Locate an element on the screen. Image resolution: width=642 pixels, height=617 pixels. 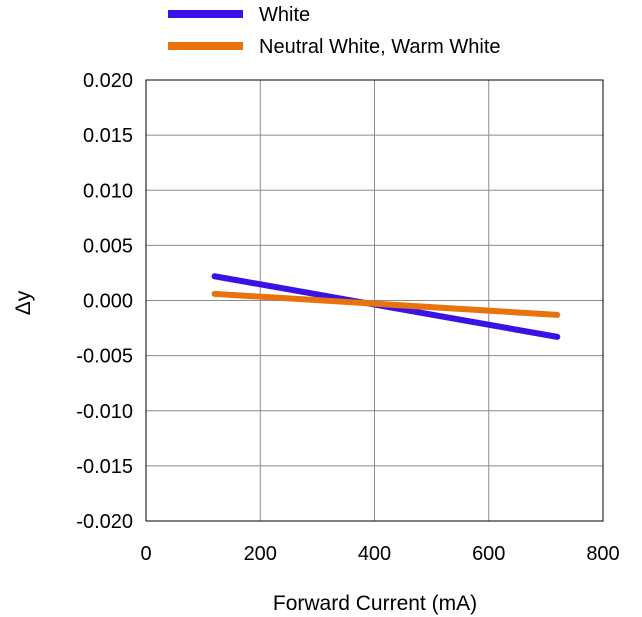
y-axis-label: Δy is located at coordinates (23, 302).